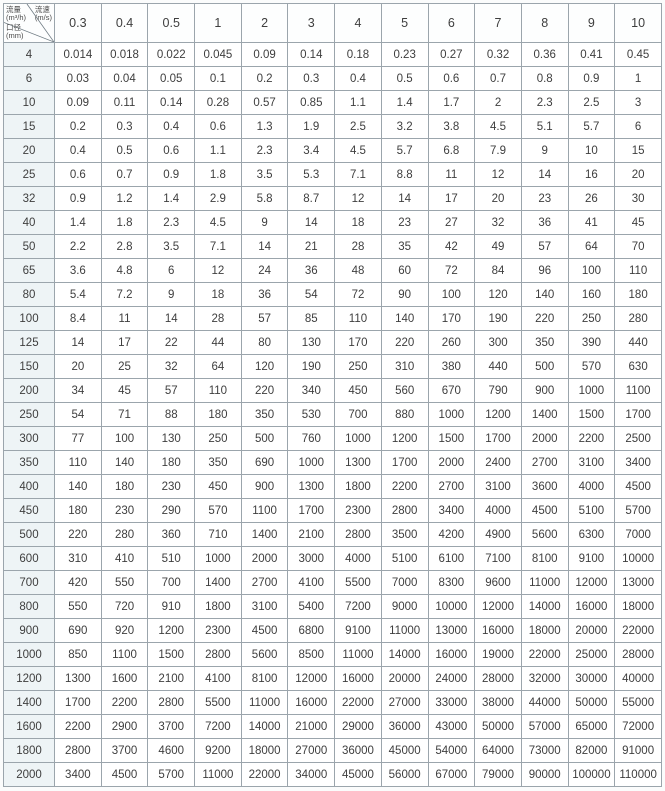 The height and width of the screenshot is (791, 665). What do you see at coordinates (544, 558) in the screenshot?
I see `flow-value-cell: 8100` at bounding box center [544, 558].